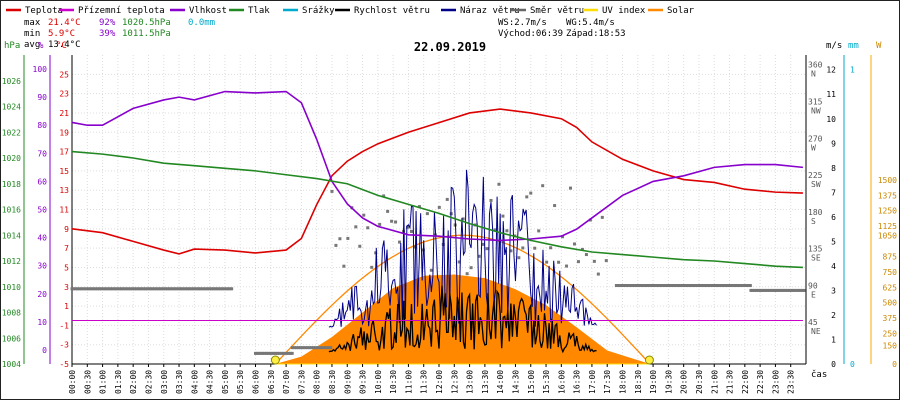 This screenshot has height=400, width=900. Describe the element at coordinates (392, 11) in the screenshot. I see `legend-label-5: Rychlost větru` at that location.